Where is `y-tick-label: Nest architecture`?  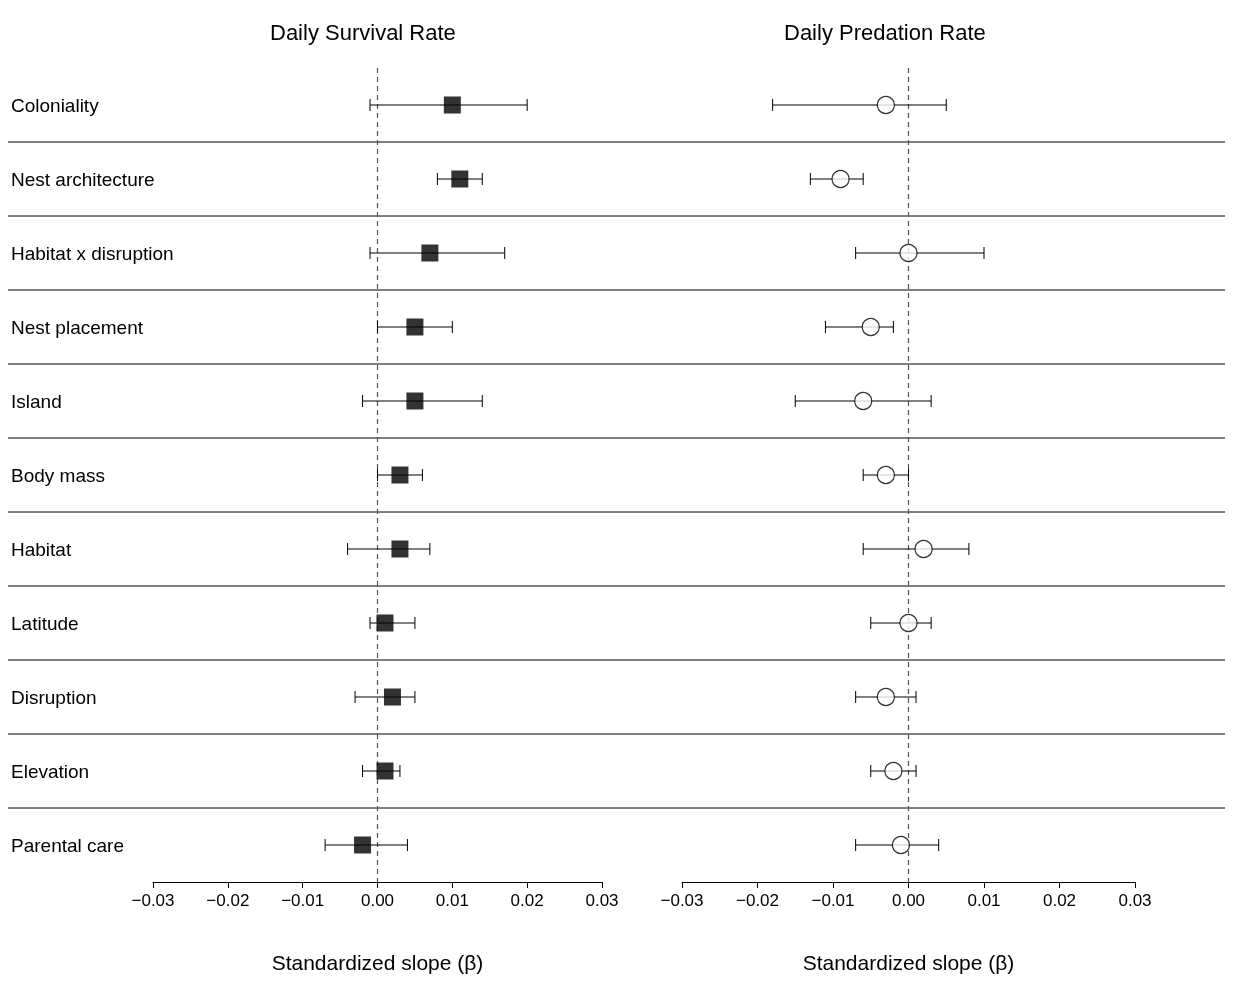 y-tick-label: Nest architecture is located at coordinates (83, 179).